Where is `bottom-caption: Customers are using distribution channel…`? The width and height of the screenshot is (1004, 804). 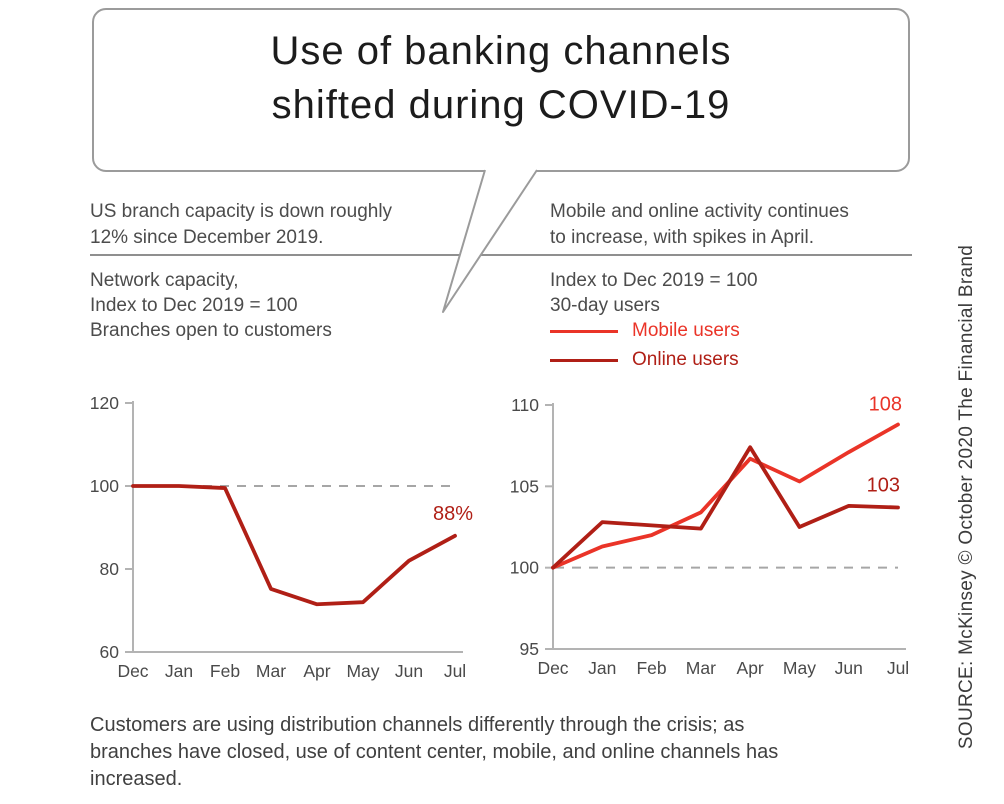 bottom-caption: Customers are using distribution channel… is located at coordinates (434, 752).